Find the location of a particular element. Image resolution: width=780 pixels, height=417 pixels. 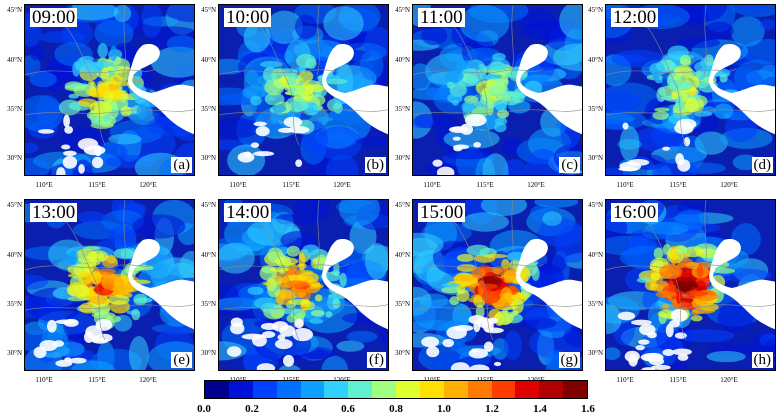

map-panel-5: 13:00 (e) is located at coordinates (109, 285).